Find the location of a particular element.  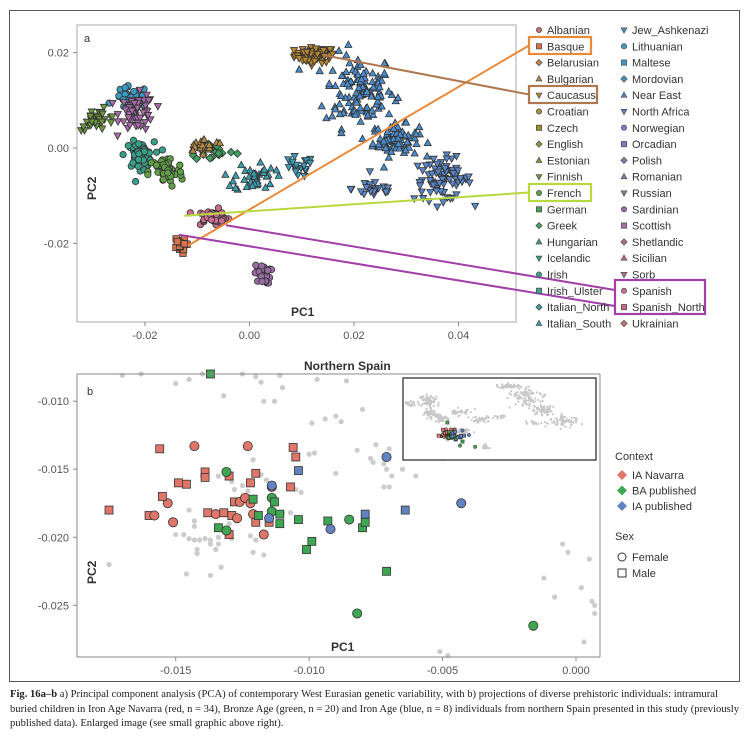

y-tick-label: 0.00 is located at coordinates (58, 149).